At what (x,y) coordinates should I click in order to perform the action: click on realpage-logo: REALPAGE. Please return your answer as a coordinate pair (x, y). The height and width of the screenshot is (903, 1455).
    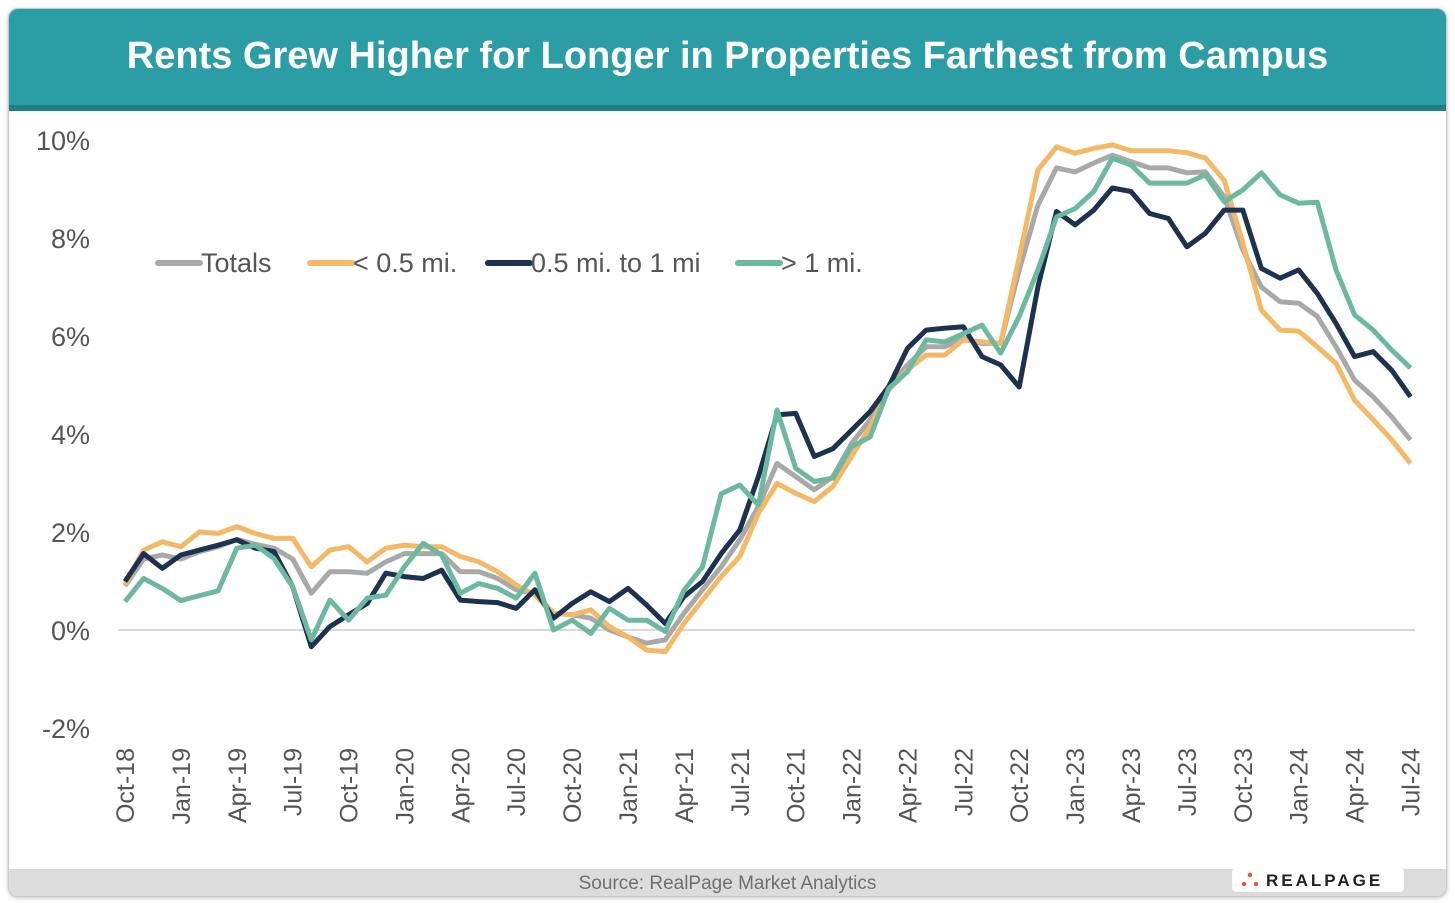
    Looking at the image, I should click on (1318, 880).